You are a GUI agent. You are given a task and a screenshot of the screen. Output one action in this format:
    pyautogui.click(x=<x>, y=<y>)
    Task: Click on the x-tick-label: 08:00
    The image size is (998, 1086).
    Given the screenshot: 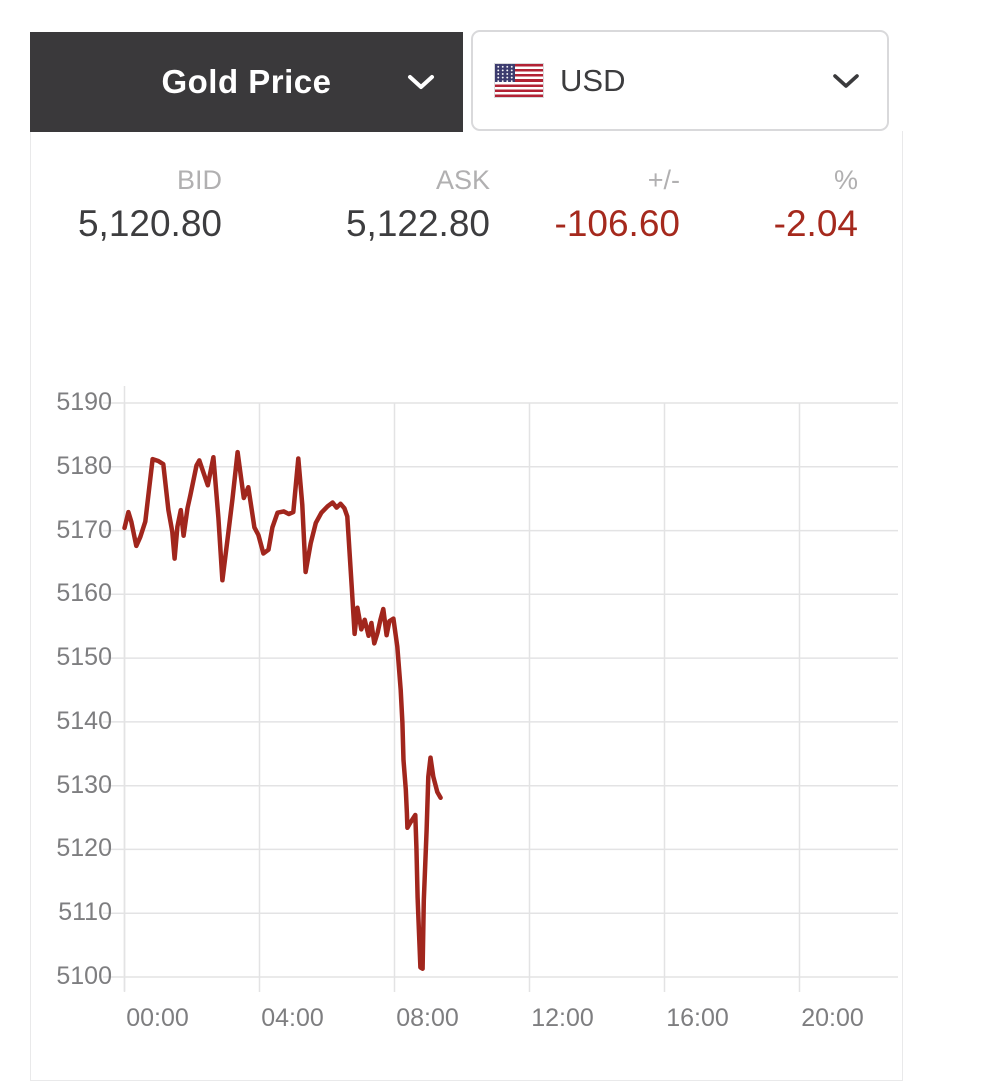 What is the action you would take?
    pyautogui.click(x=427, y=1018)
    